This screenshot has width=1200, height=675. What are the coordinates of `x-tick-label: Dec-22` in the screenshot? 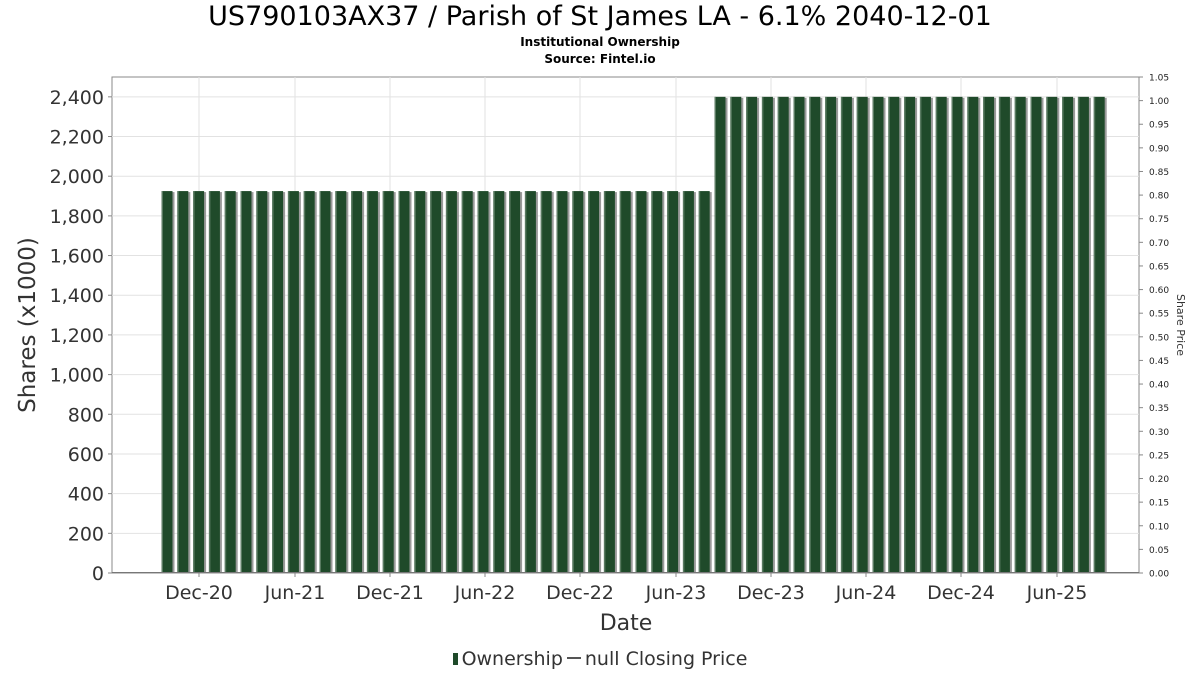 It's located at (580, 593).